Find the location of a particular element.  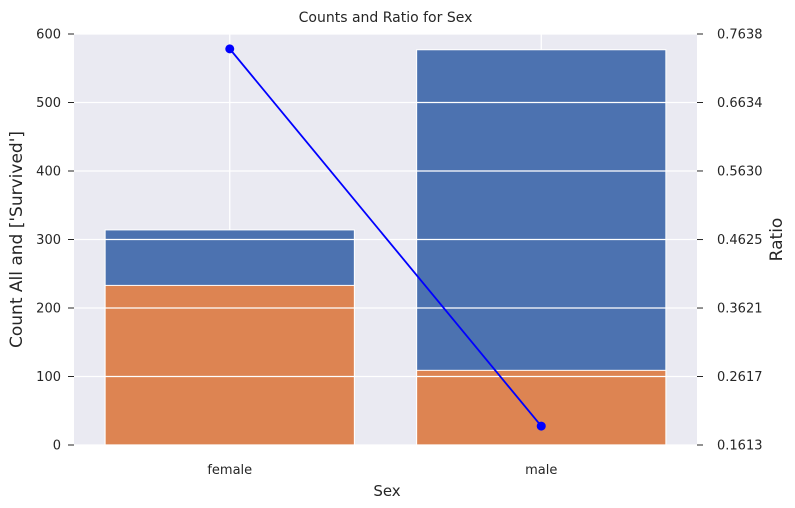

y-tick-label: 400 is located at coordinates (48, 172).